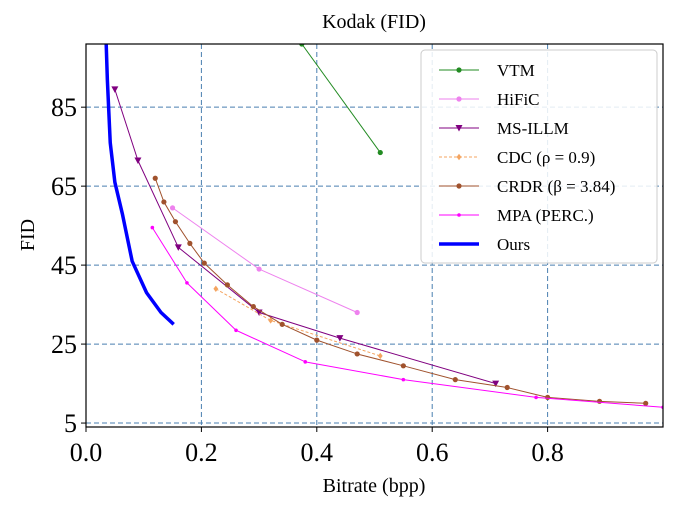 The width and height of the screenshot is (678, 509). What do you see at coordinates (545, 215) in the screenshot?
I see `legend-label: MPA (PERC.)` at bounding box center [545, 215].